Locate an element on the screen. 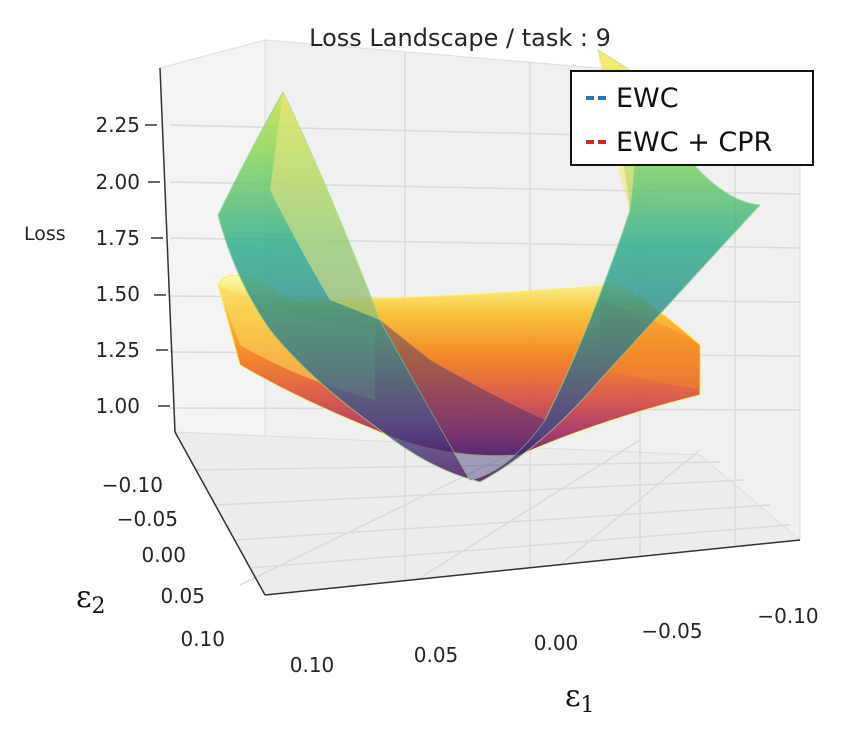 Image resolution: width=850 pixels, height=740 pixels. z-tick-label: 1.00 is located at coordinates (117, 406).